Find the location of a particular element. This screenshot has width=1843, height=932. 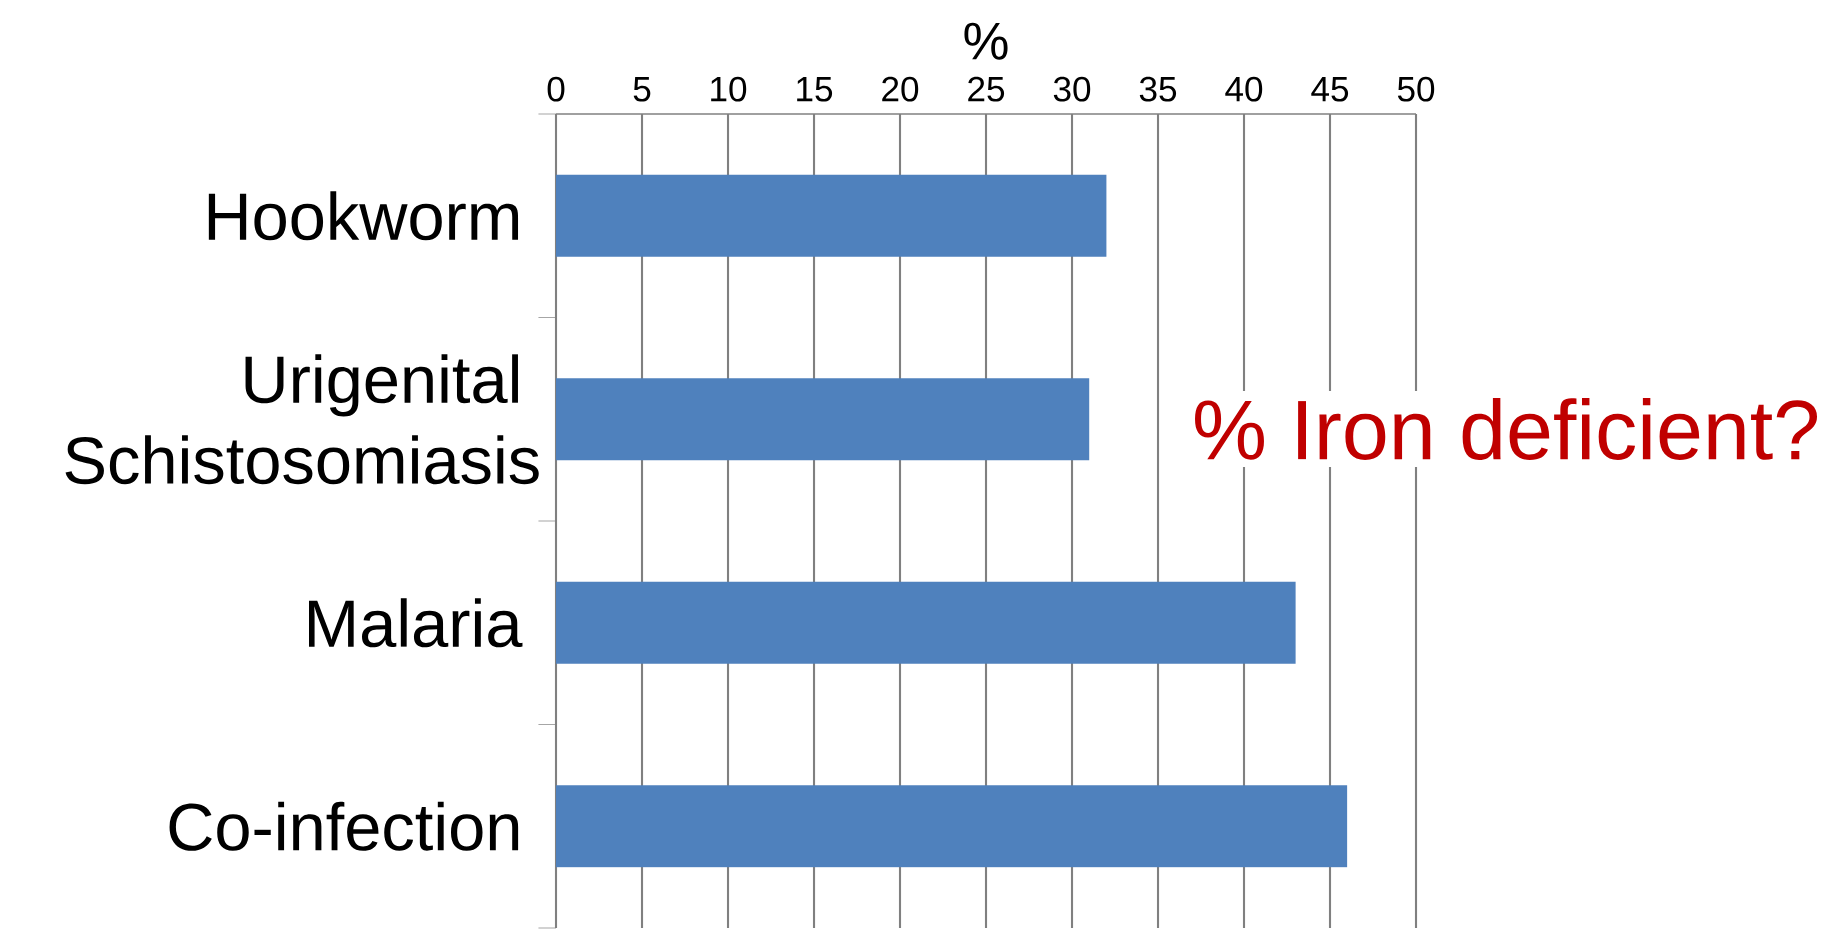

x-axis-title: % is located at coordinates (986, 41).